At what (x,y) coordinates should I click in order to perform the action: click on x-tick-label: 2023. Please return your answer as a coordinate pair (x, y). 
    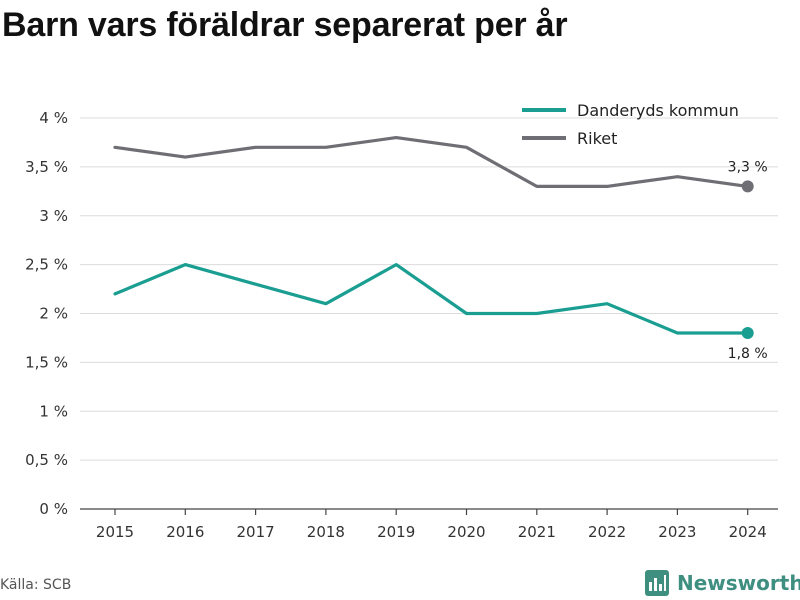
    Looking at the image, I should click on (677, 532).